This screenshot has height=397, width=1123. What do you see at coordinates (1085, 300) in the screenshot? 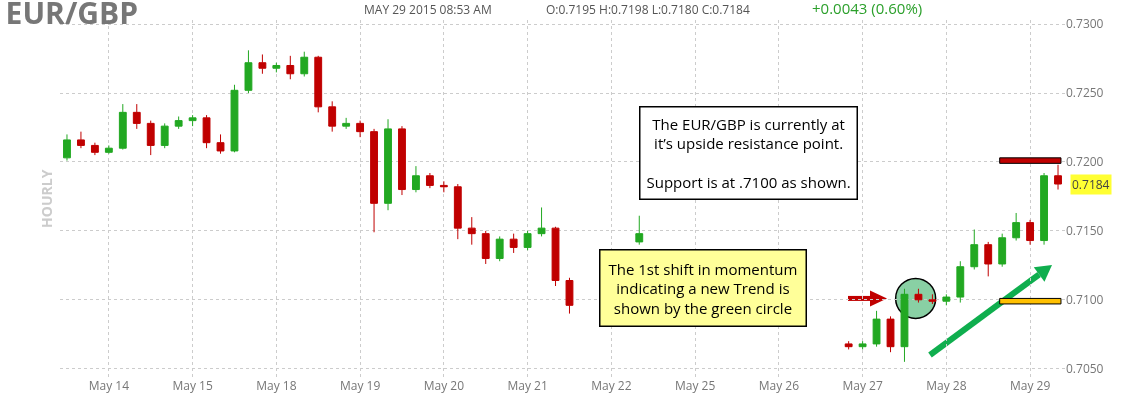
I see `y-tick-label: 0.7100` at bounding box center [1085, 300].